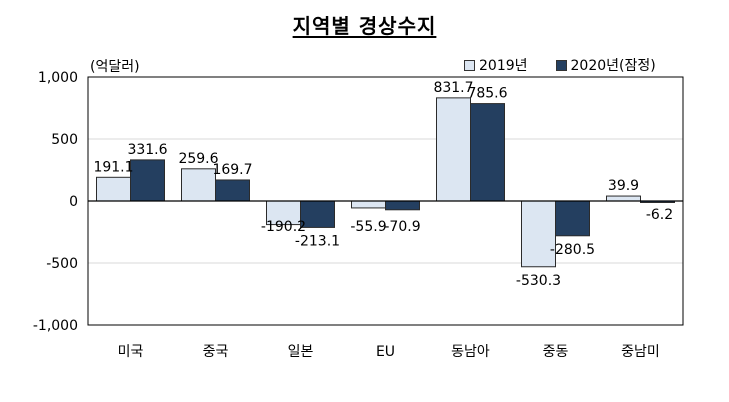  What do you see at coordinates (232, 170) in the screenshot?
I see `value-label-2020: 169.7` at bounding box center [232, 170].